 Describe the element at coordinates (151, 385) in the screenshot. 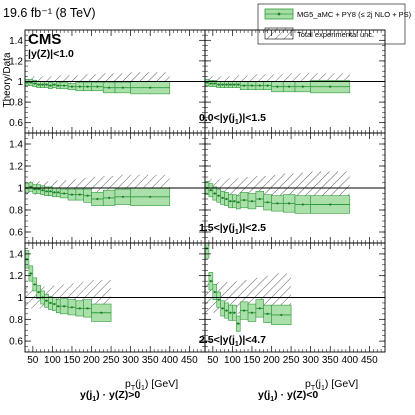

I see `x-axis-title-left: pT(j1) [GeV]` at that location.